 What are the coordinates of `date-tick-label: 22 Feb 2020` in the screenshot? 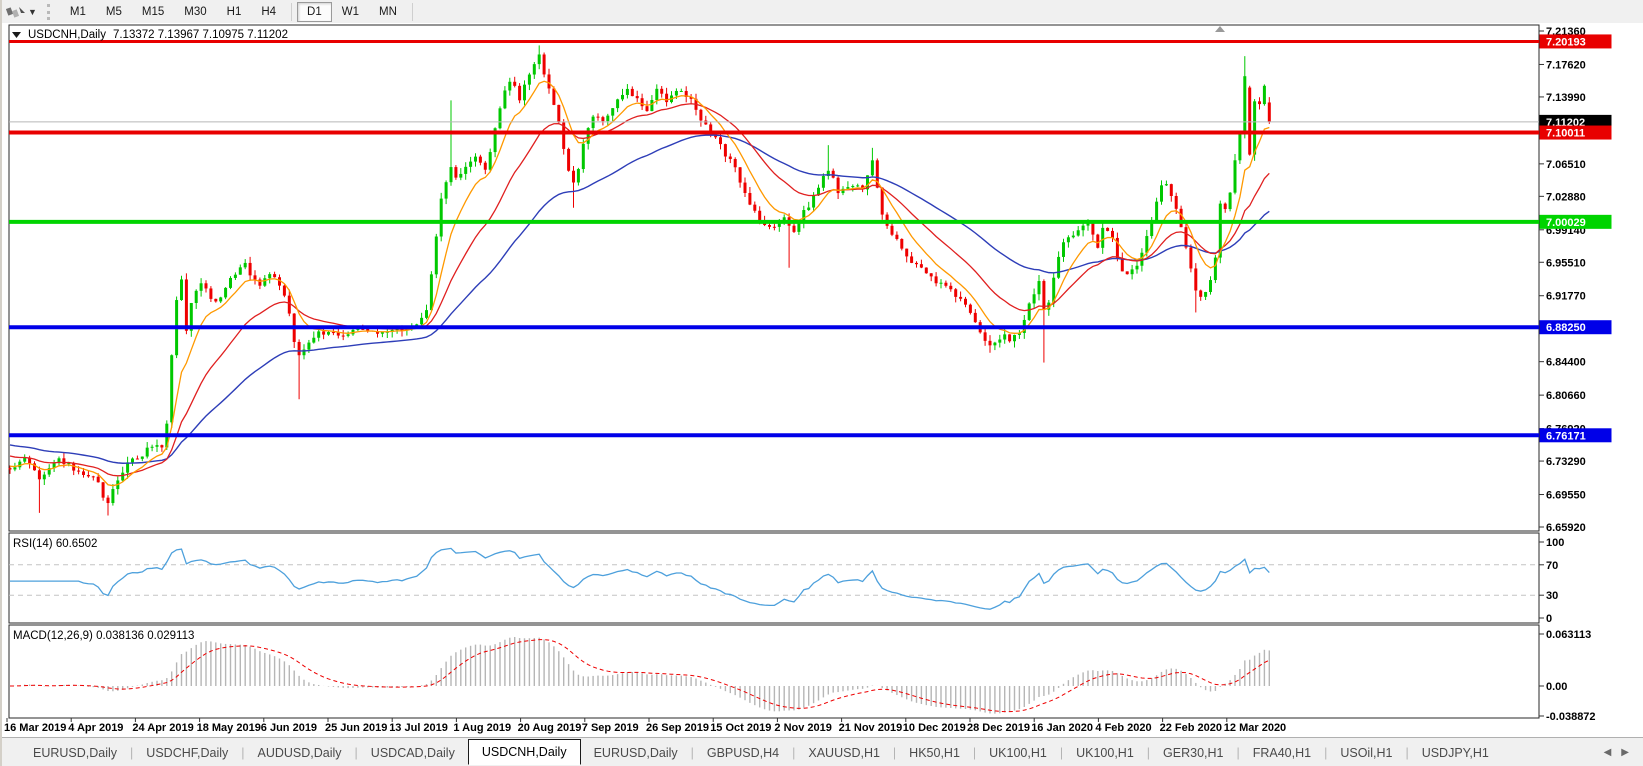 It's located at (1191, 728).